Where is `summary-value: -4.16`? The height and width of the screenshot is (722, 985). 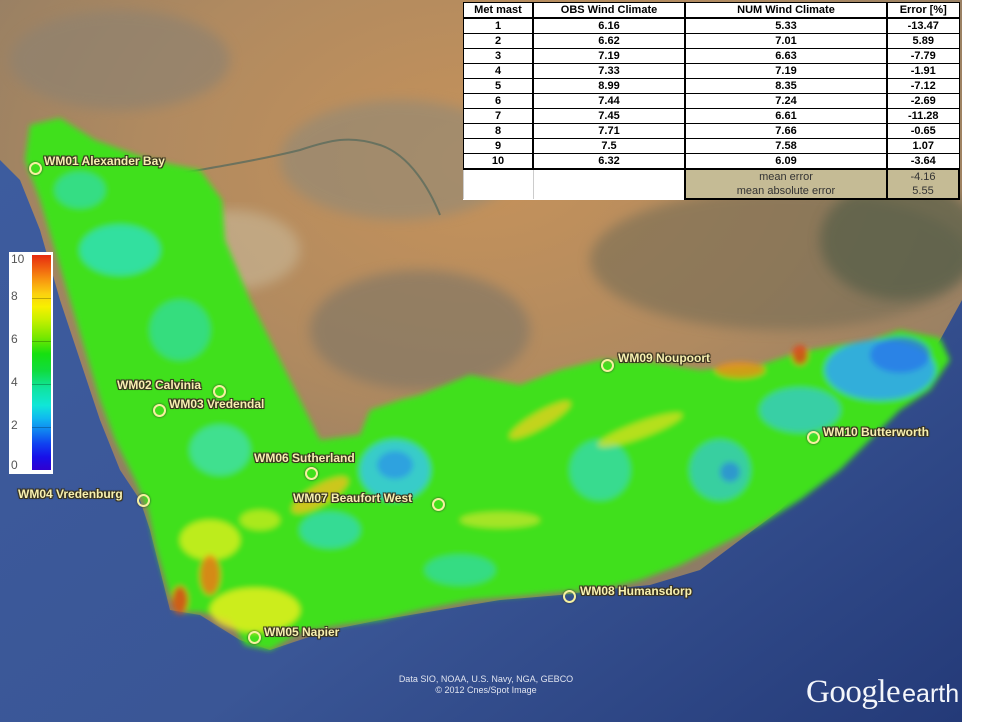
summary-value: -4.16 is located at coordinates (923, 176).